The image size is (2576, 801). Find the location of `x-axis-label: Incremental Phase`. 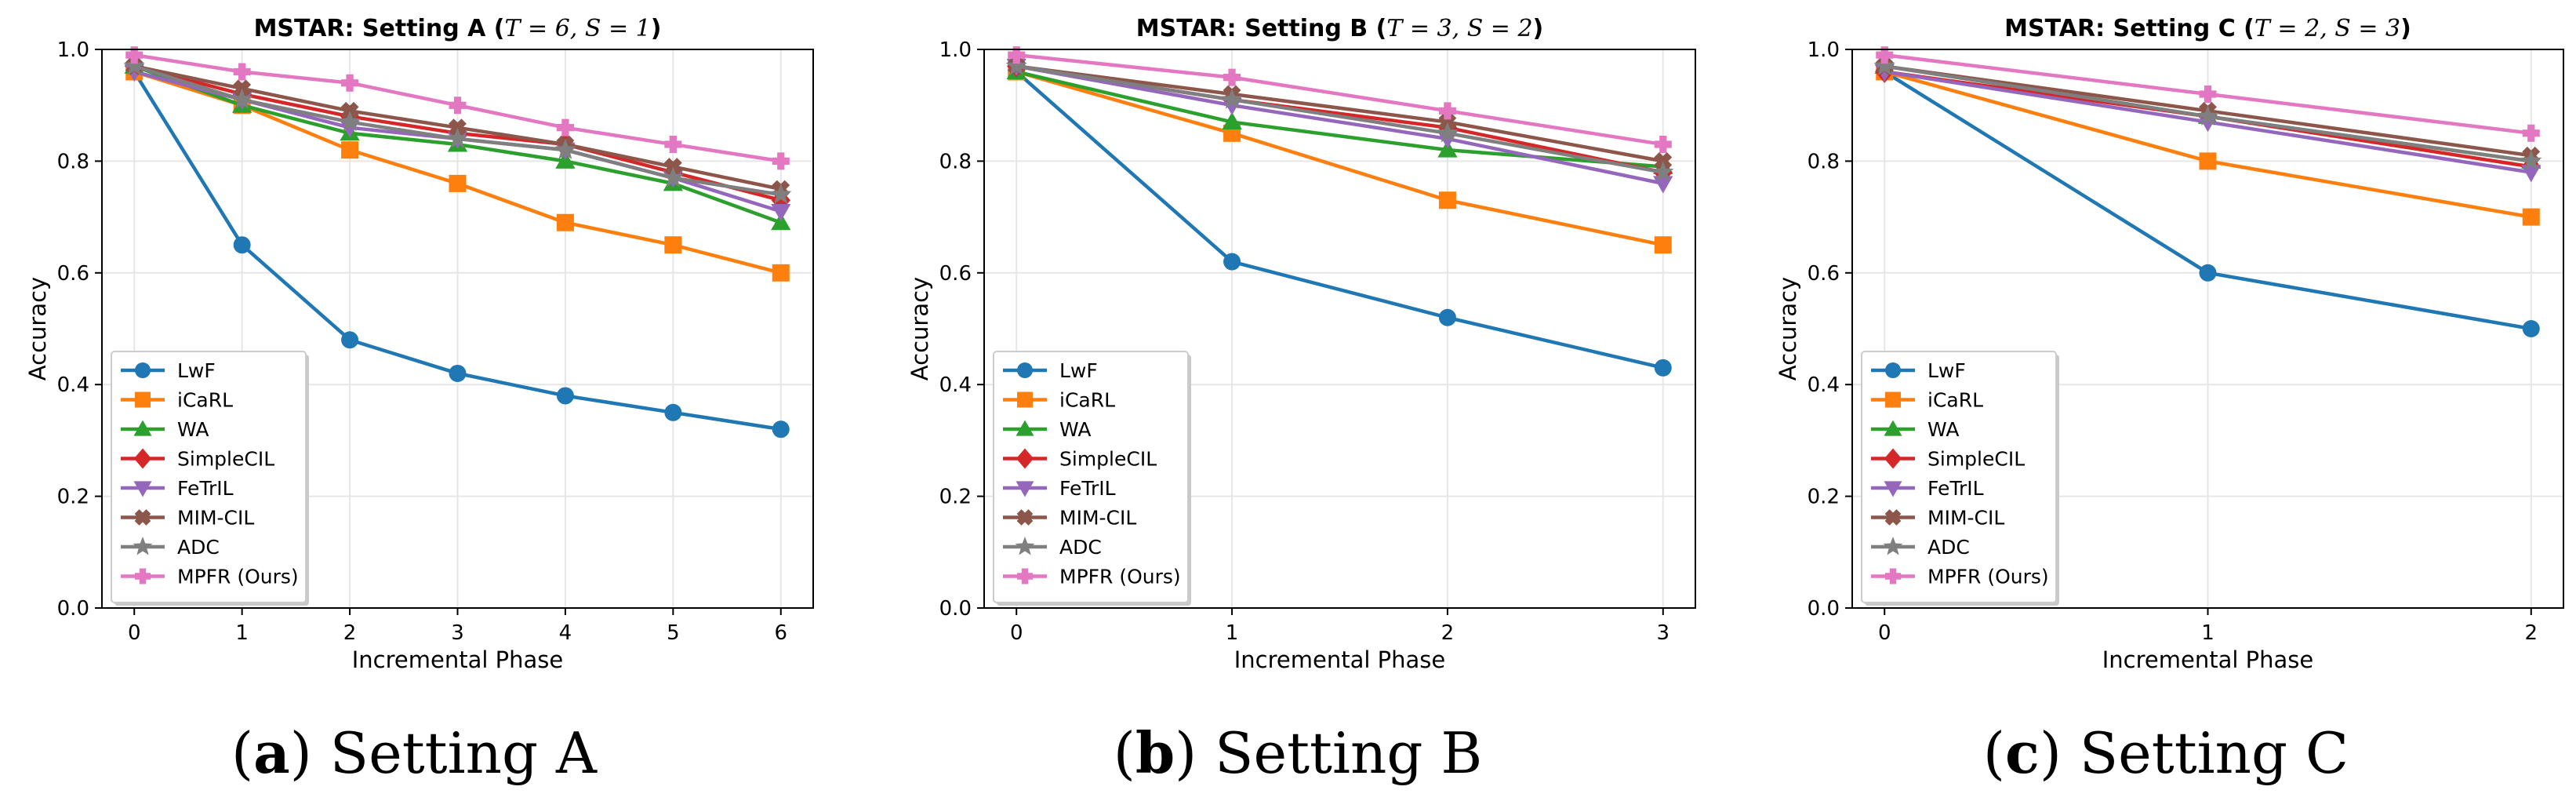

x-axis-label: Incremental Phase is located at coordinates (2207, 659).